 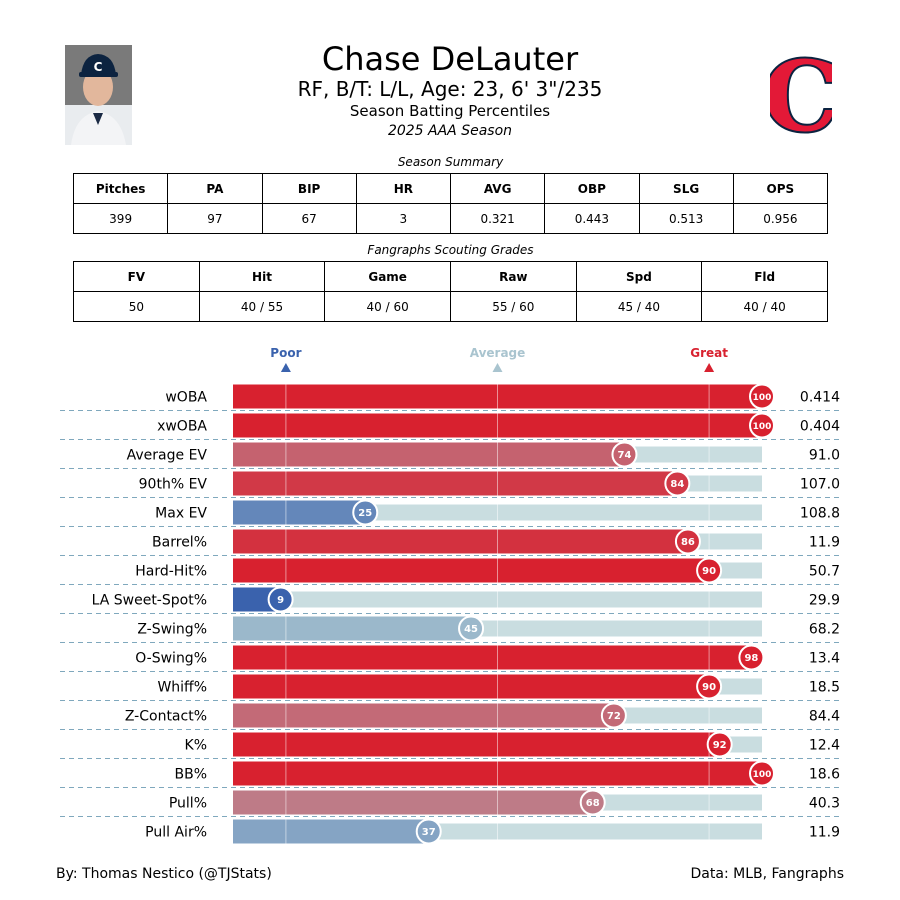 I want to click on percentile-label: 37, so click(x=429, y=832).